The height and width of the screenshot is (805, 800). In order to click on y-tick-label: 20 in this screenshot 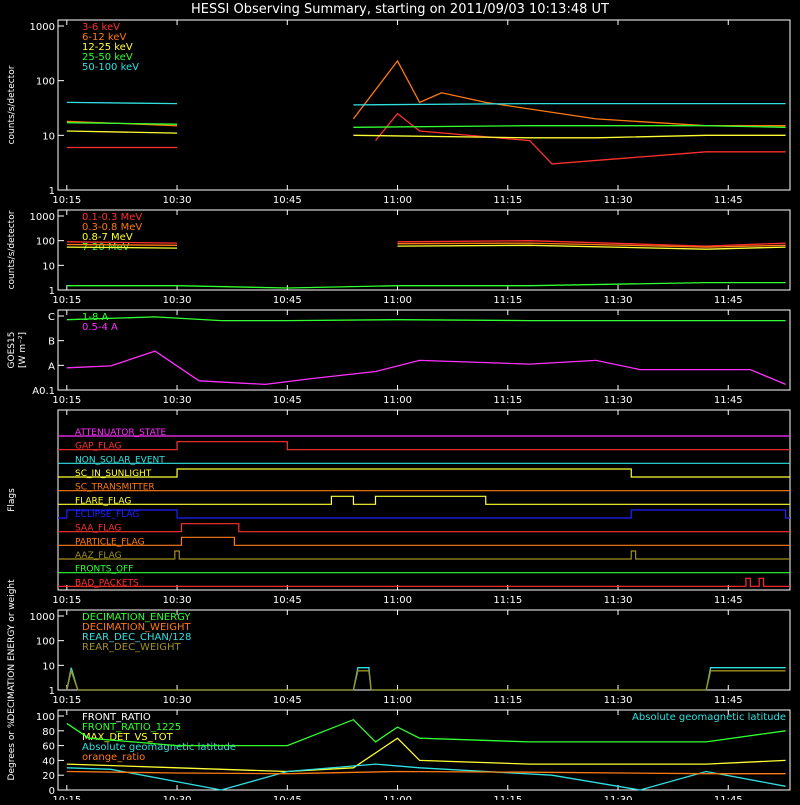, I will do `click(48, 776)`.